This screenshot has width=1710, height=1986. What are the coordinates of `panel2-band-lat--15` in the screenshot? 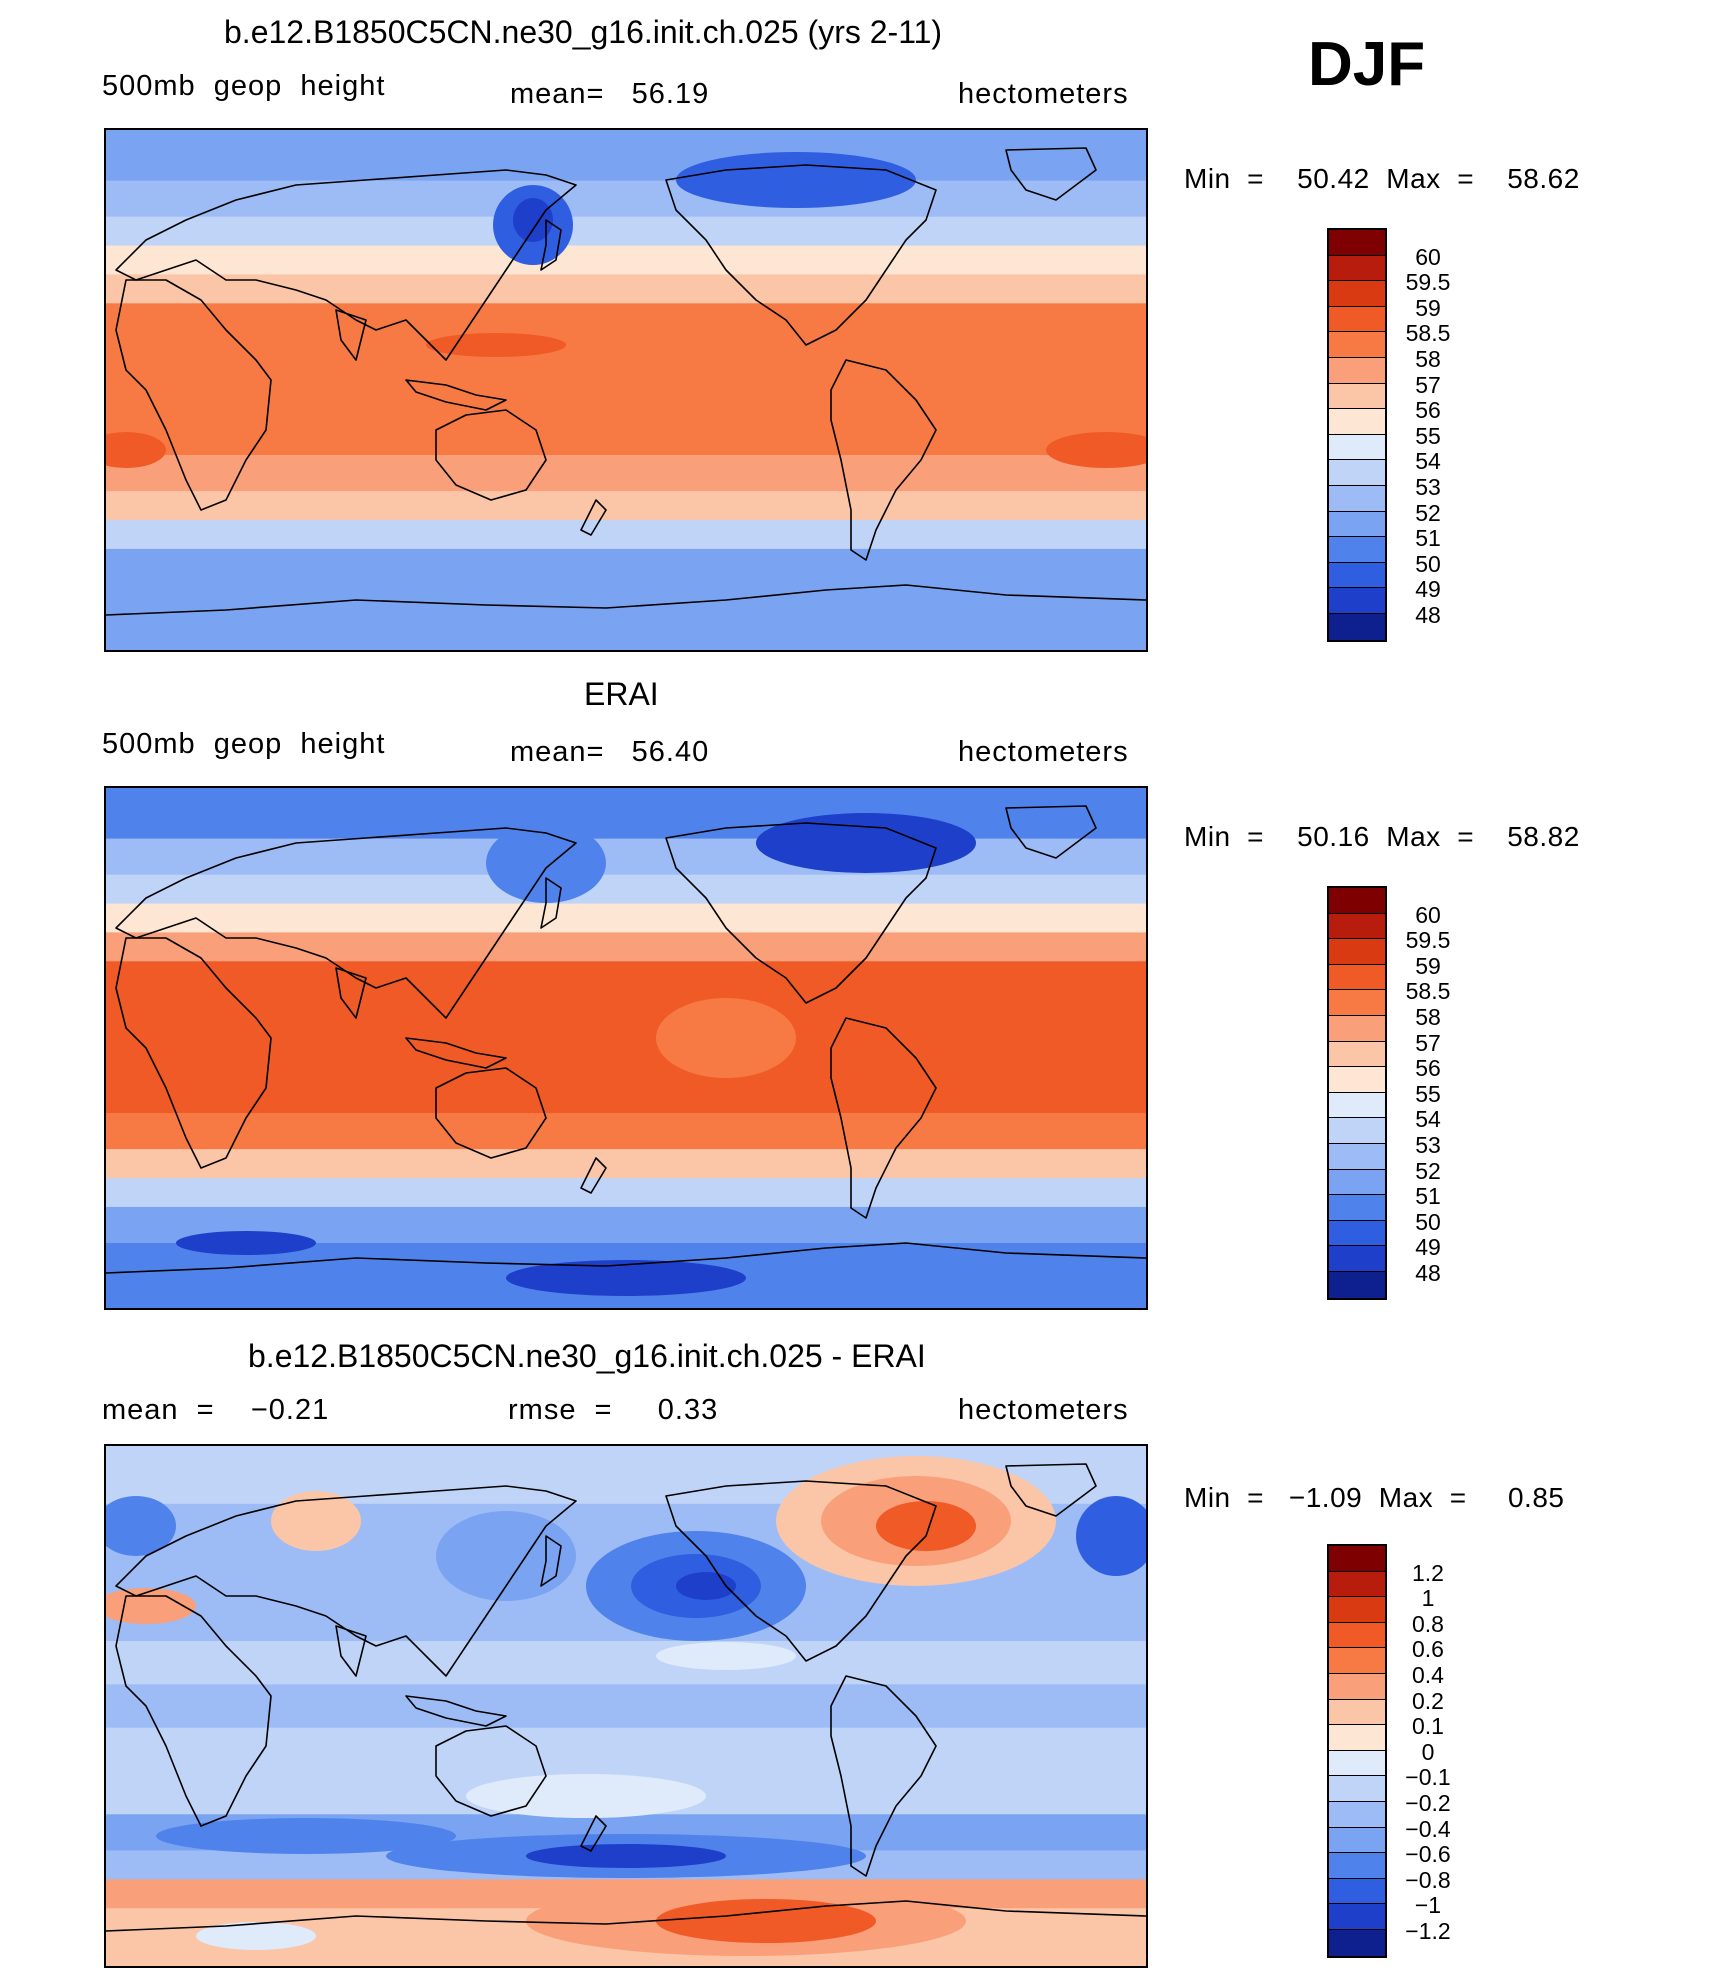 It's located at (626, 1091).